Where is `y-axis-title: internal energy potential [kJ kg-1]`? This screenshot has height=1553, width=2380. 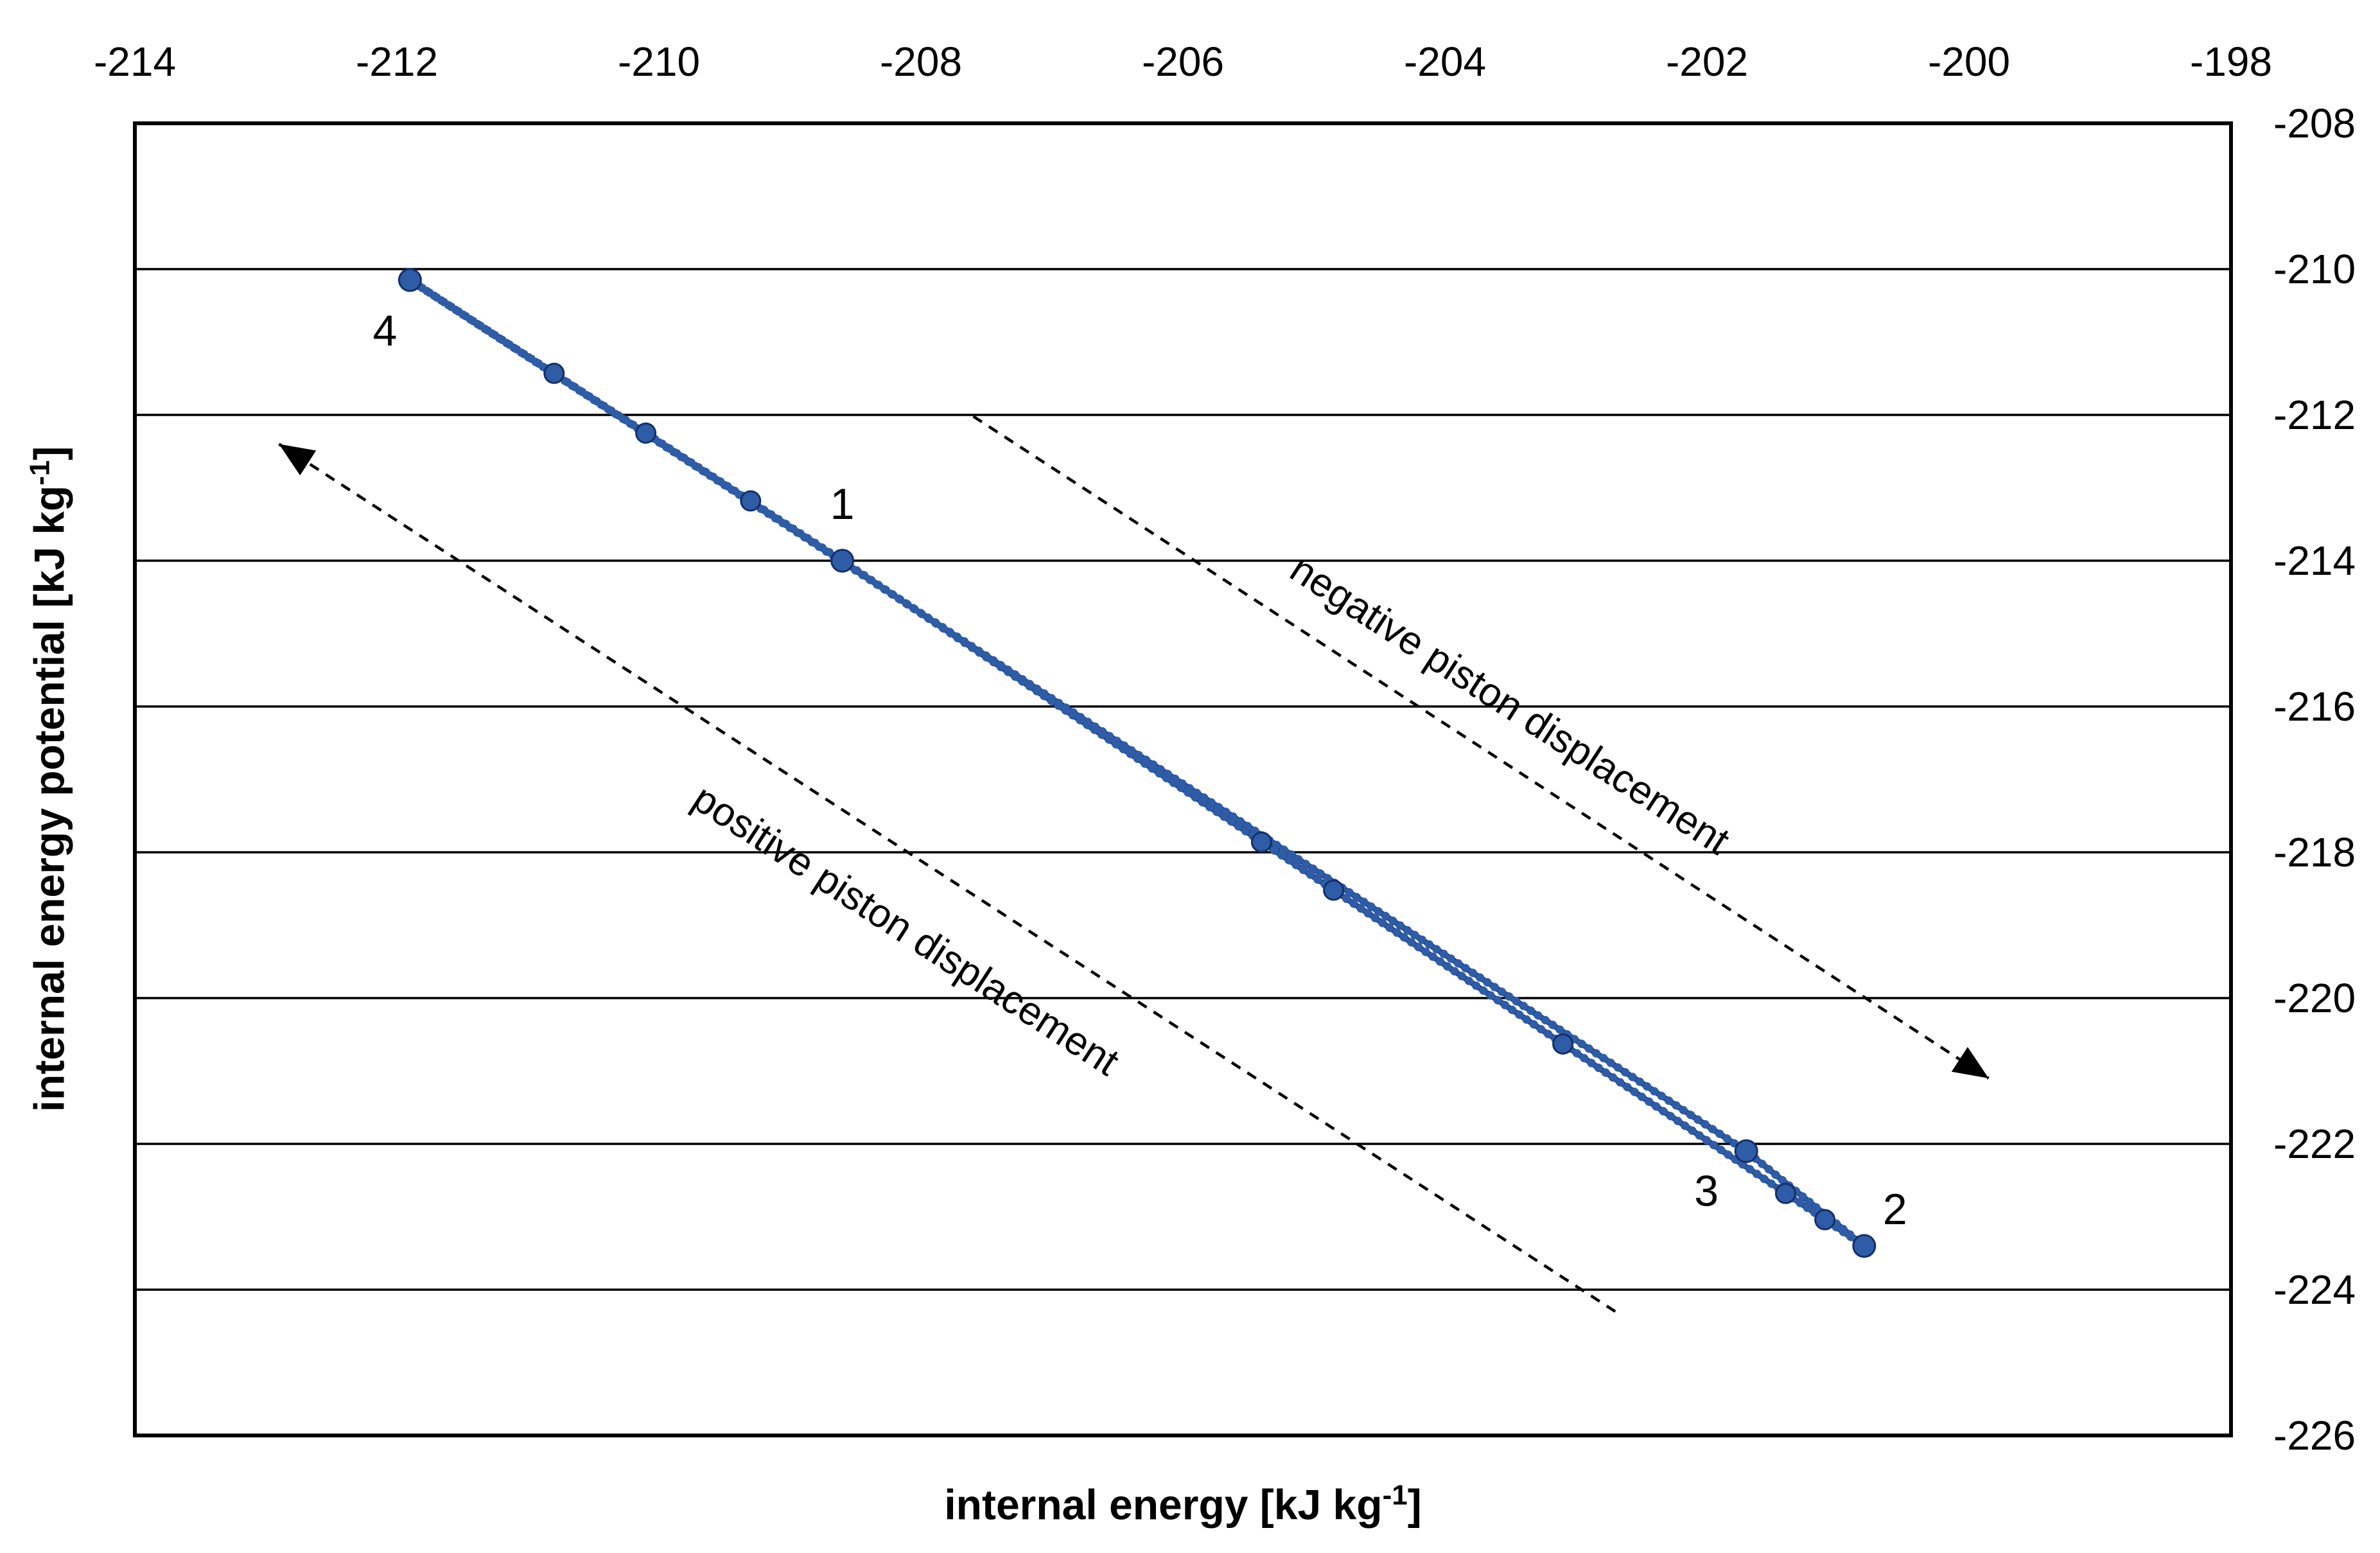 y-axis-title: internal energy potential [kJ kg-1] is located at coordinates (49, 779).